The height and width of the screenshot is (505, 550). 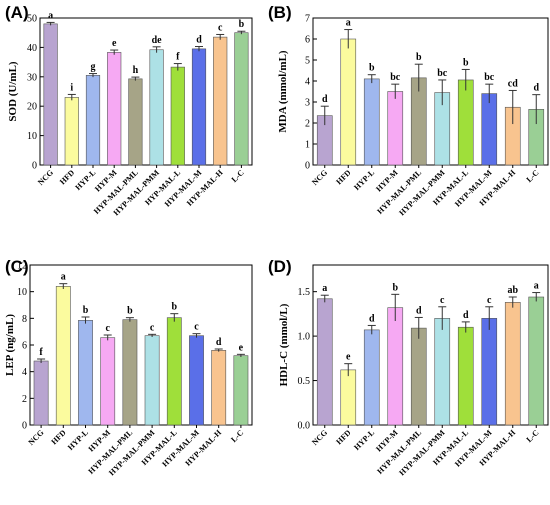 I want to click on significance-letter: ab, so click(x=512, y=290).